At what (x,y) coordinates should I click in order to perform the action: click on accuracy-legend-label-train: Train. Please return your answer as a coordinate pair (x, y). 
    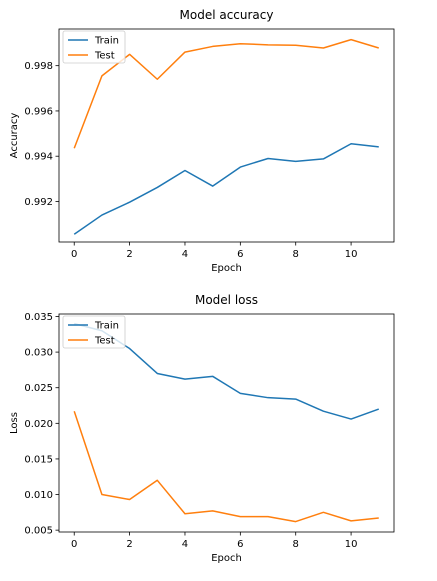
    Looking at the image, I should click on (106, 41).